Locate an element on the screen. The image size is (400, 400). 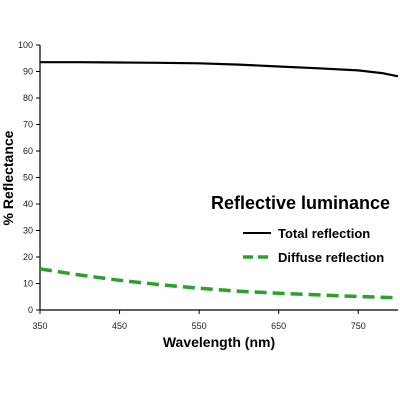
y-tick-label: 70 is located at coordinates (28, 125).